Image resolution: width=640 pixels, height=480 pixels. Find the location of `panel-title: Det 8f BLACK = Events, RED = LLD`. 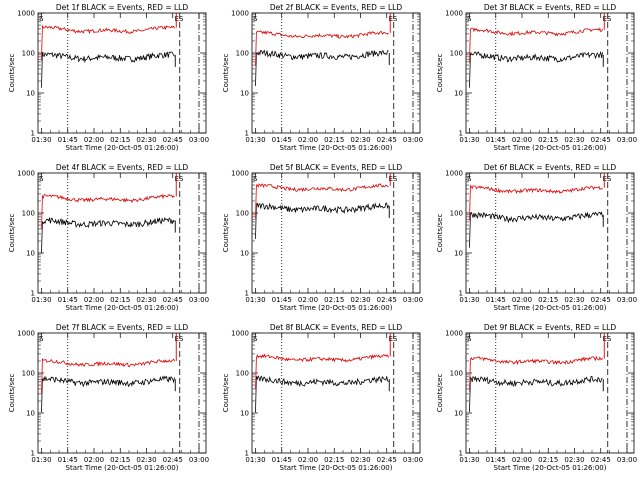

panel-title: Det 8f BLACK = Events, RED = LLD is located at coordinates (336, 327).